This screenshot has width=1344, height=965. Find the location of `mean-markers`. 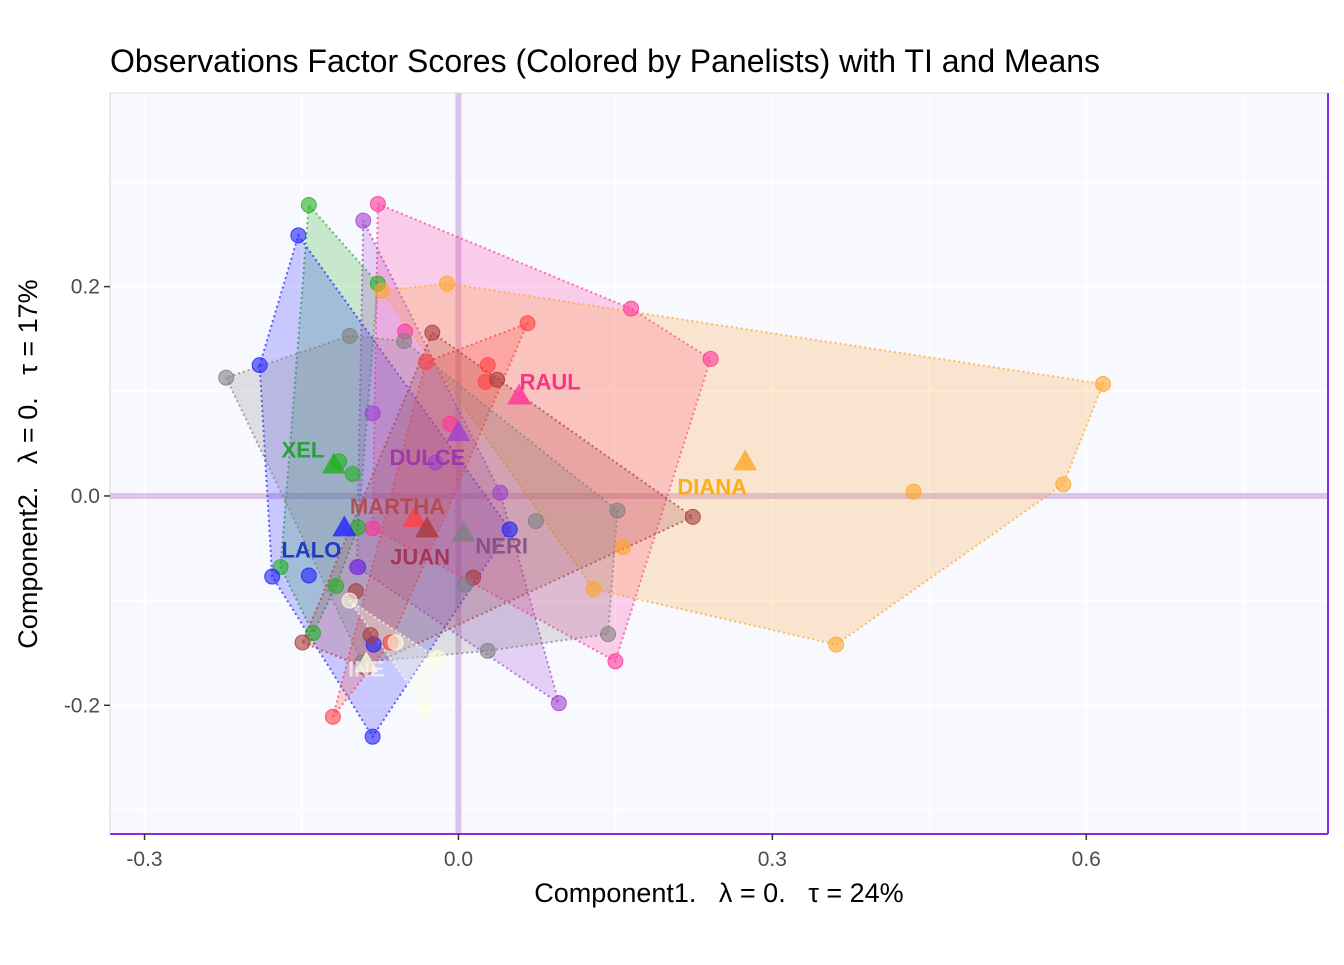

mean-markers is located at coordinates (539, 528).